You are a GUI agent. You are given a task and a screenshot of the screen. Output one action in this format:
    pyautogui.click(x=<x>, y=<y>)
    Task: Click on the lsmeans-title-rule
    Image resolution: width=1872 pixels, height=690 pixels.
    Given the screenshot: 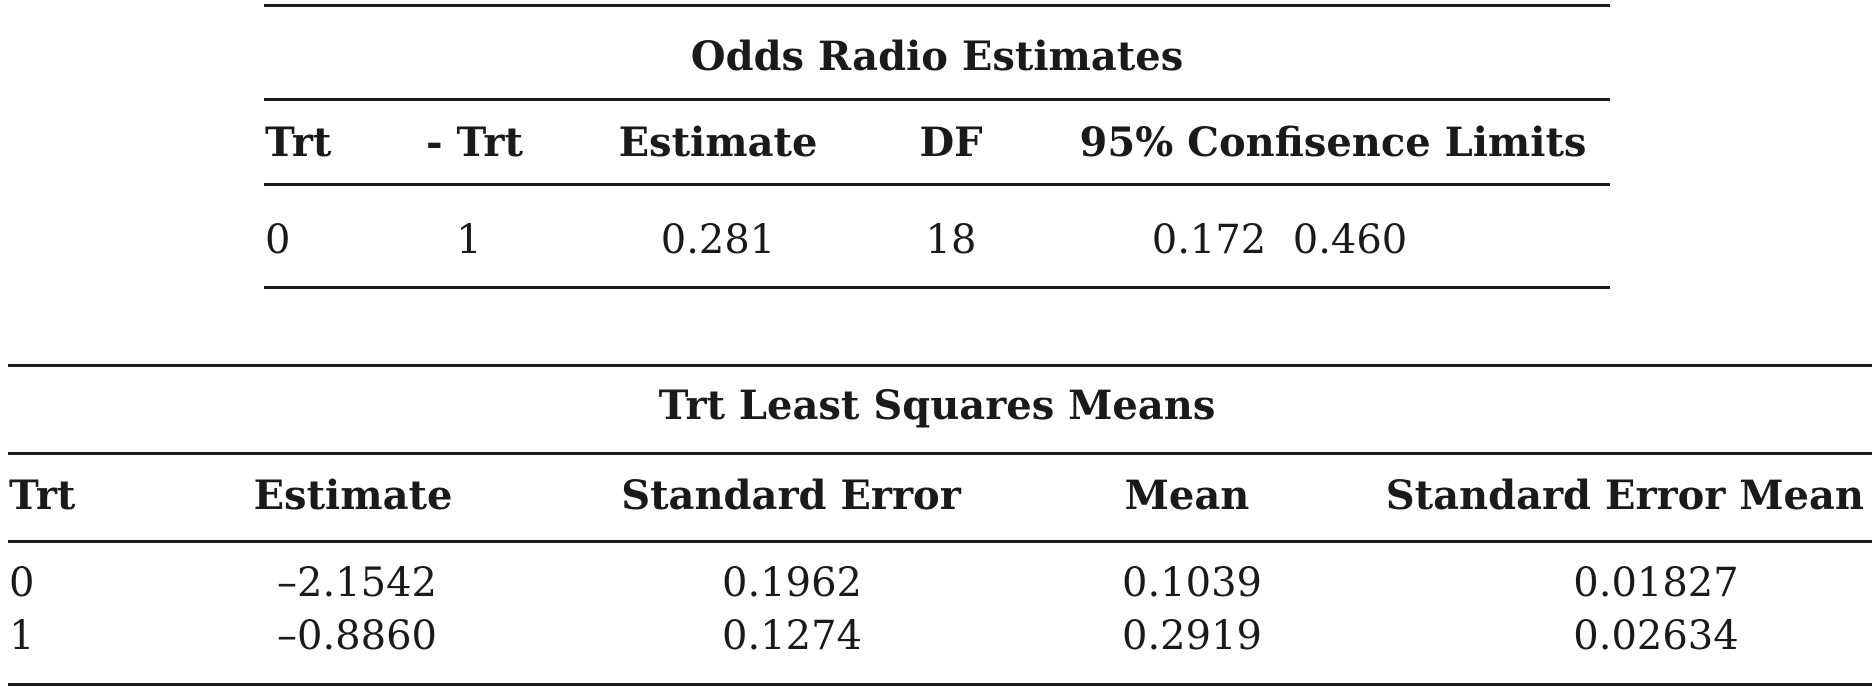 What is the action you would take?
    pyautogui.click(x=940, y=453)
    